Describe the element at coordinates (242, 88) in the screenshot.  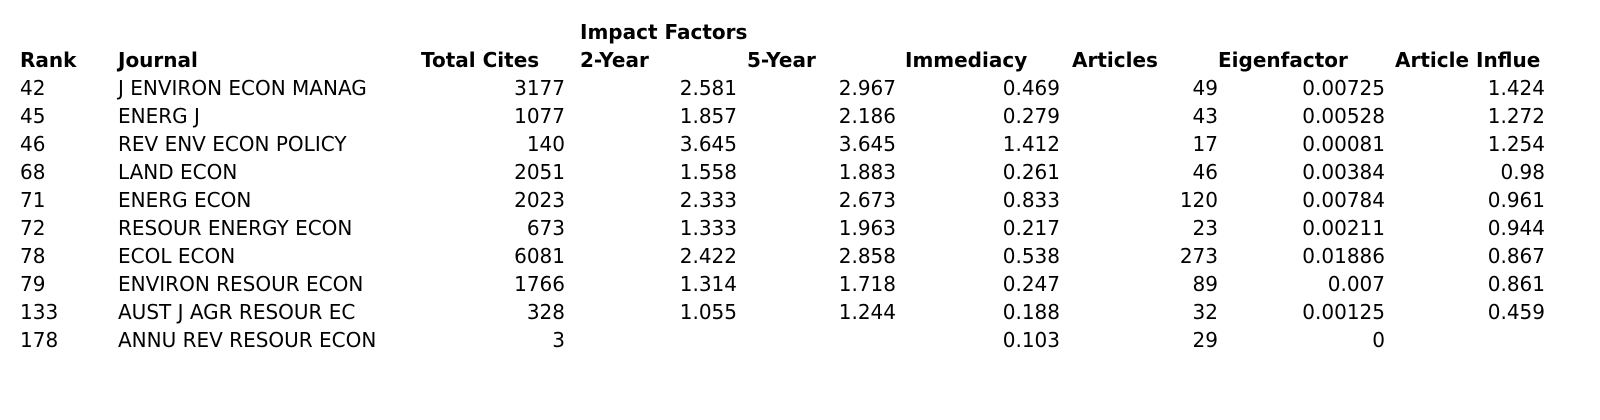
I see `cell-journal: J ENVIRON ECON MANAG` at that location.